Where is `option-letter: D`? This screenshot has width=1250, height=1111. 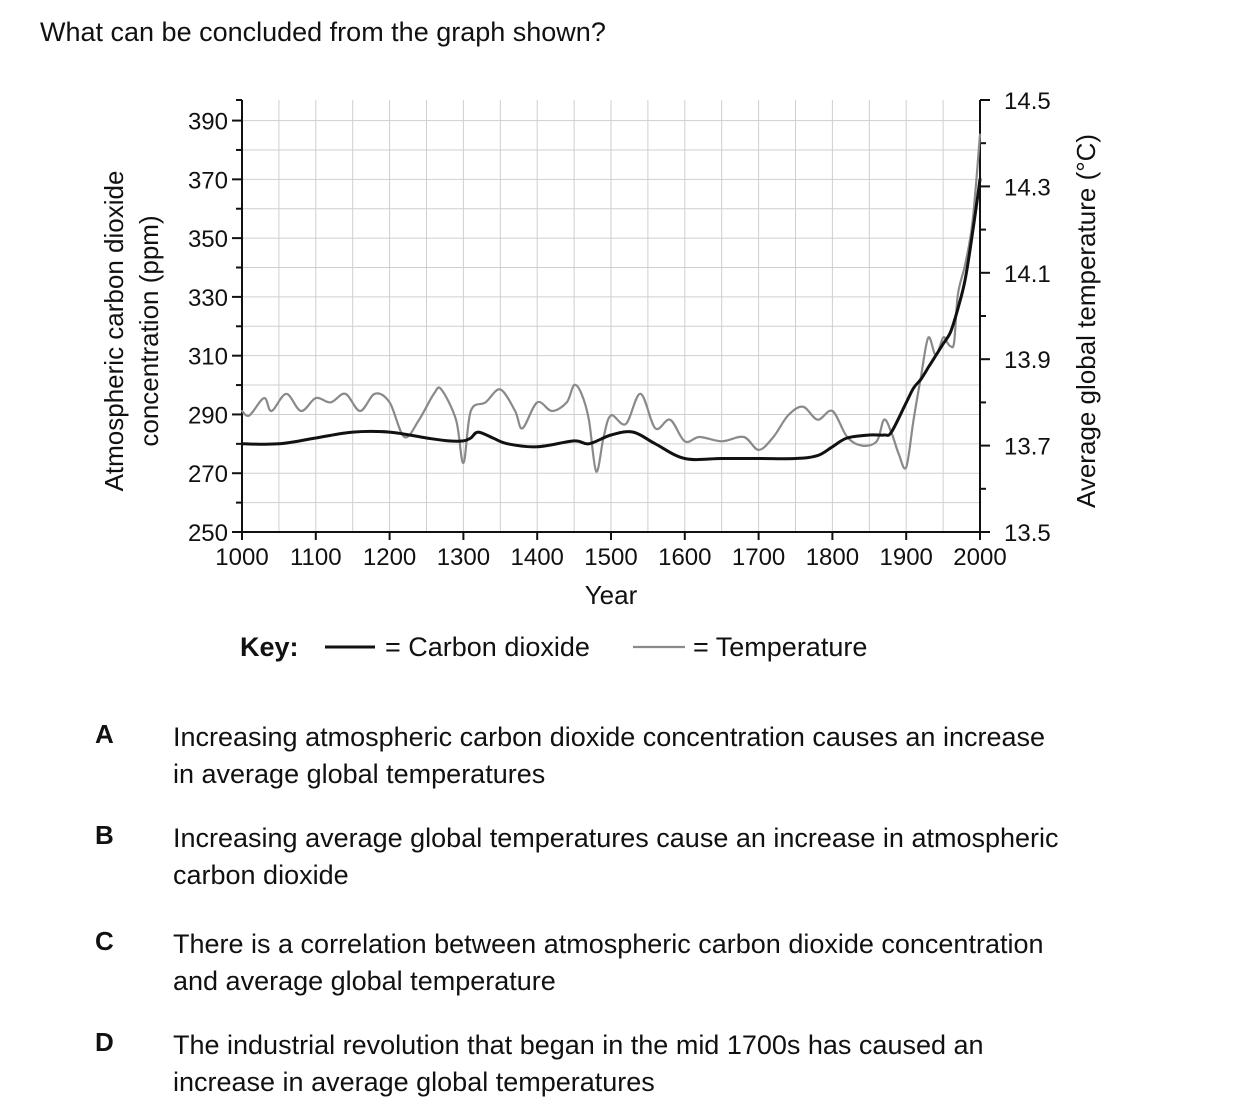
option-letter: D is located at coordinates (104, 1042).